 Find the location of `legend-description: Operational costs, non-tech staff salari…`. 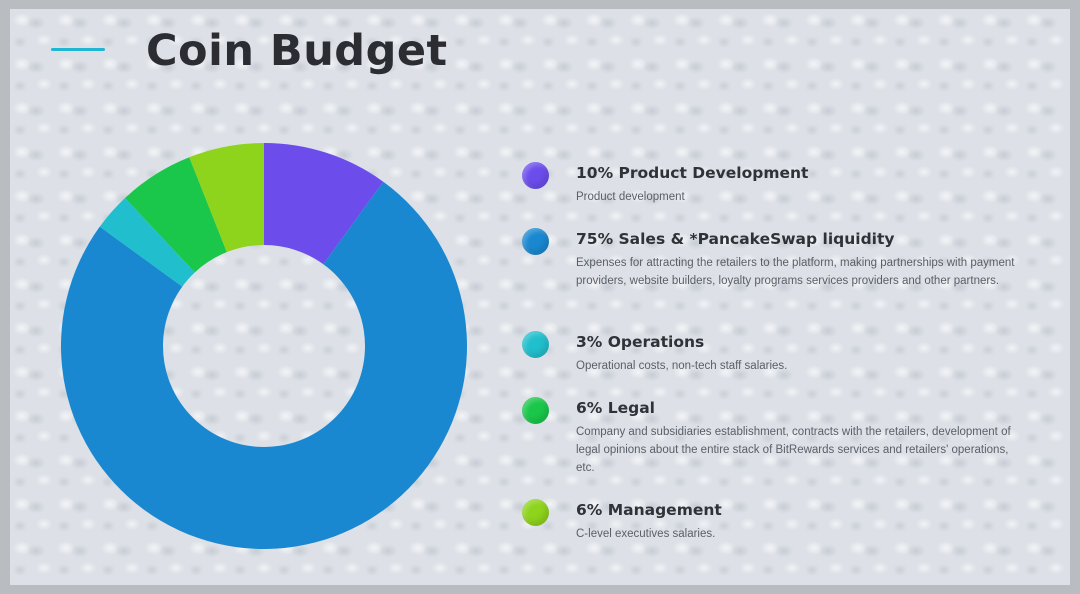

legend-description: Operational costs, non-tech staff salari… is located at coordinates (682, 366).